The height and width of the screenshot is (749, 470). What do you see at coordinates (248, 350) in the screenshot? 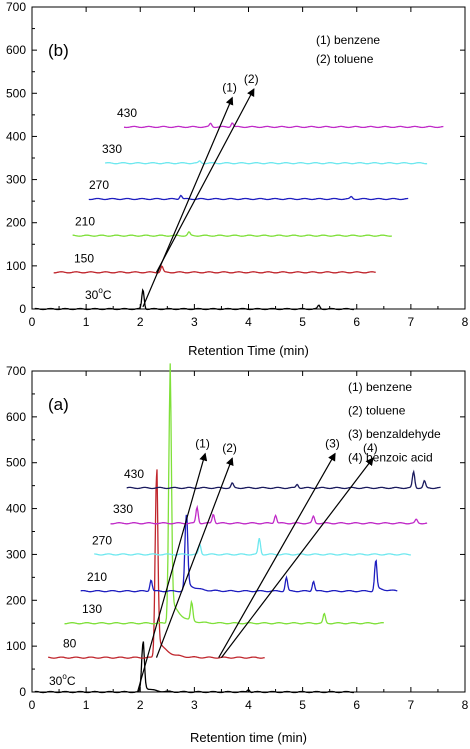
I see `x-axis-label: Retention Time (min)` at bounding box center [248, 350].